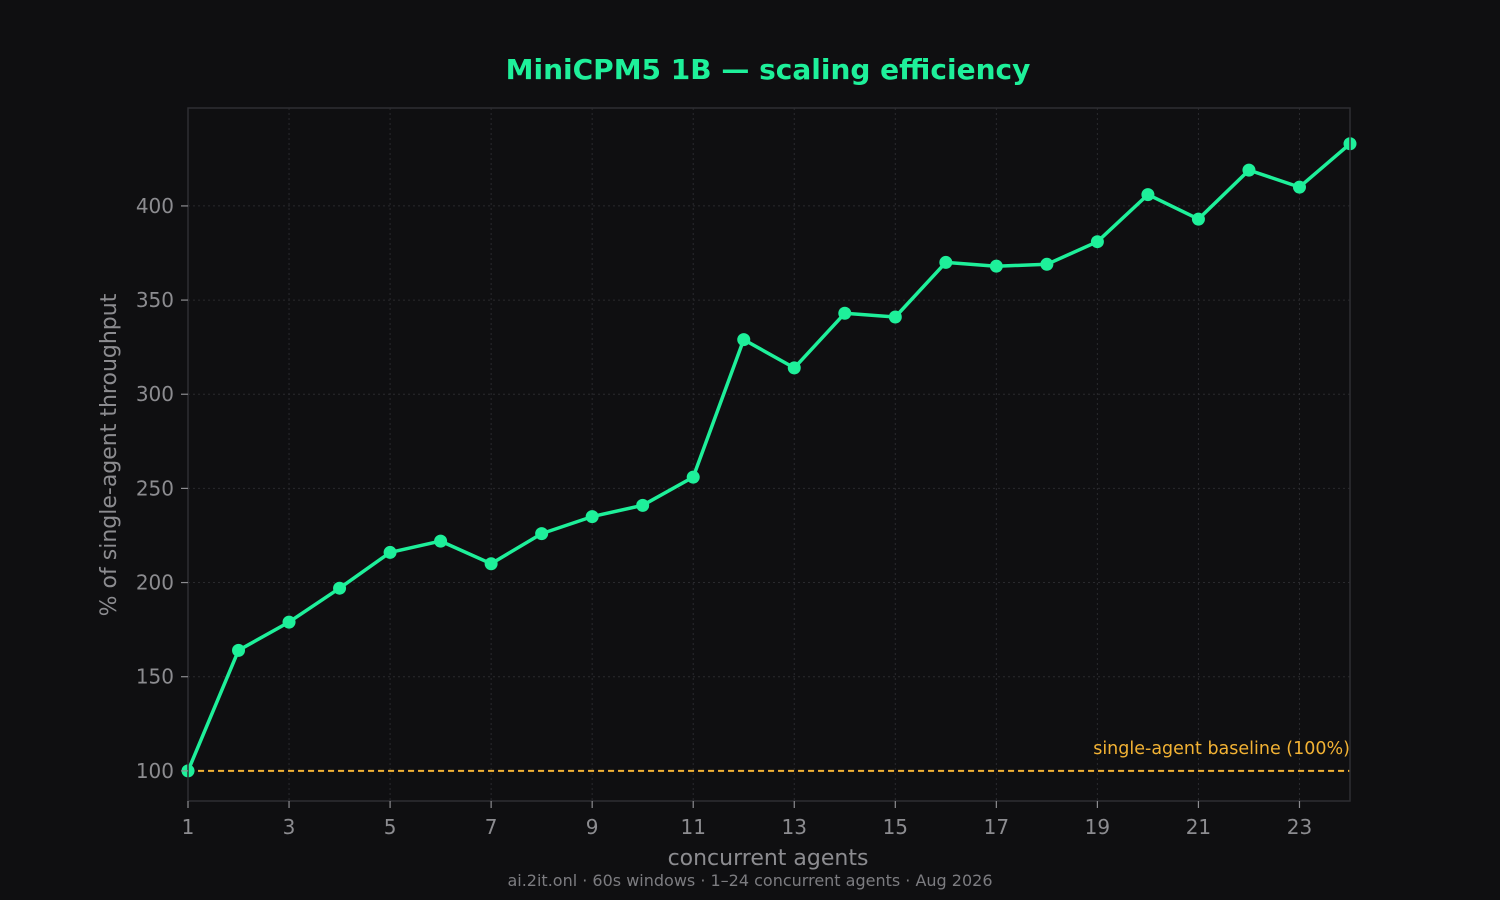 This screenshot has height=900, width=1500. I want to click on y-tick-label: 150, so click(155, 677).